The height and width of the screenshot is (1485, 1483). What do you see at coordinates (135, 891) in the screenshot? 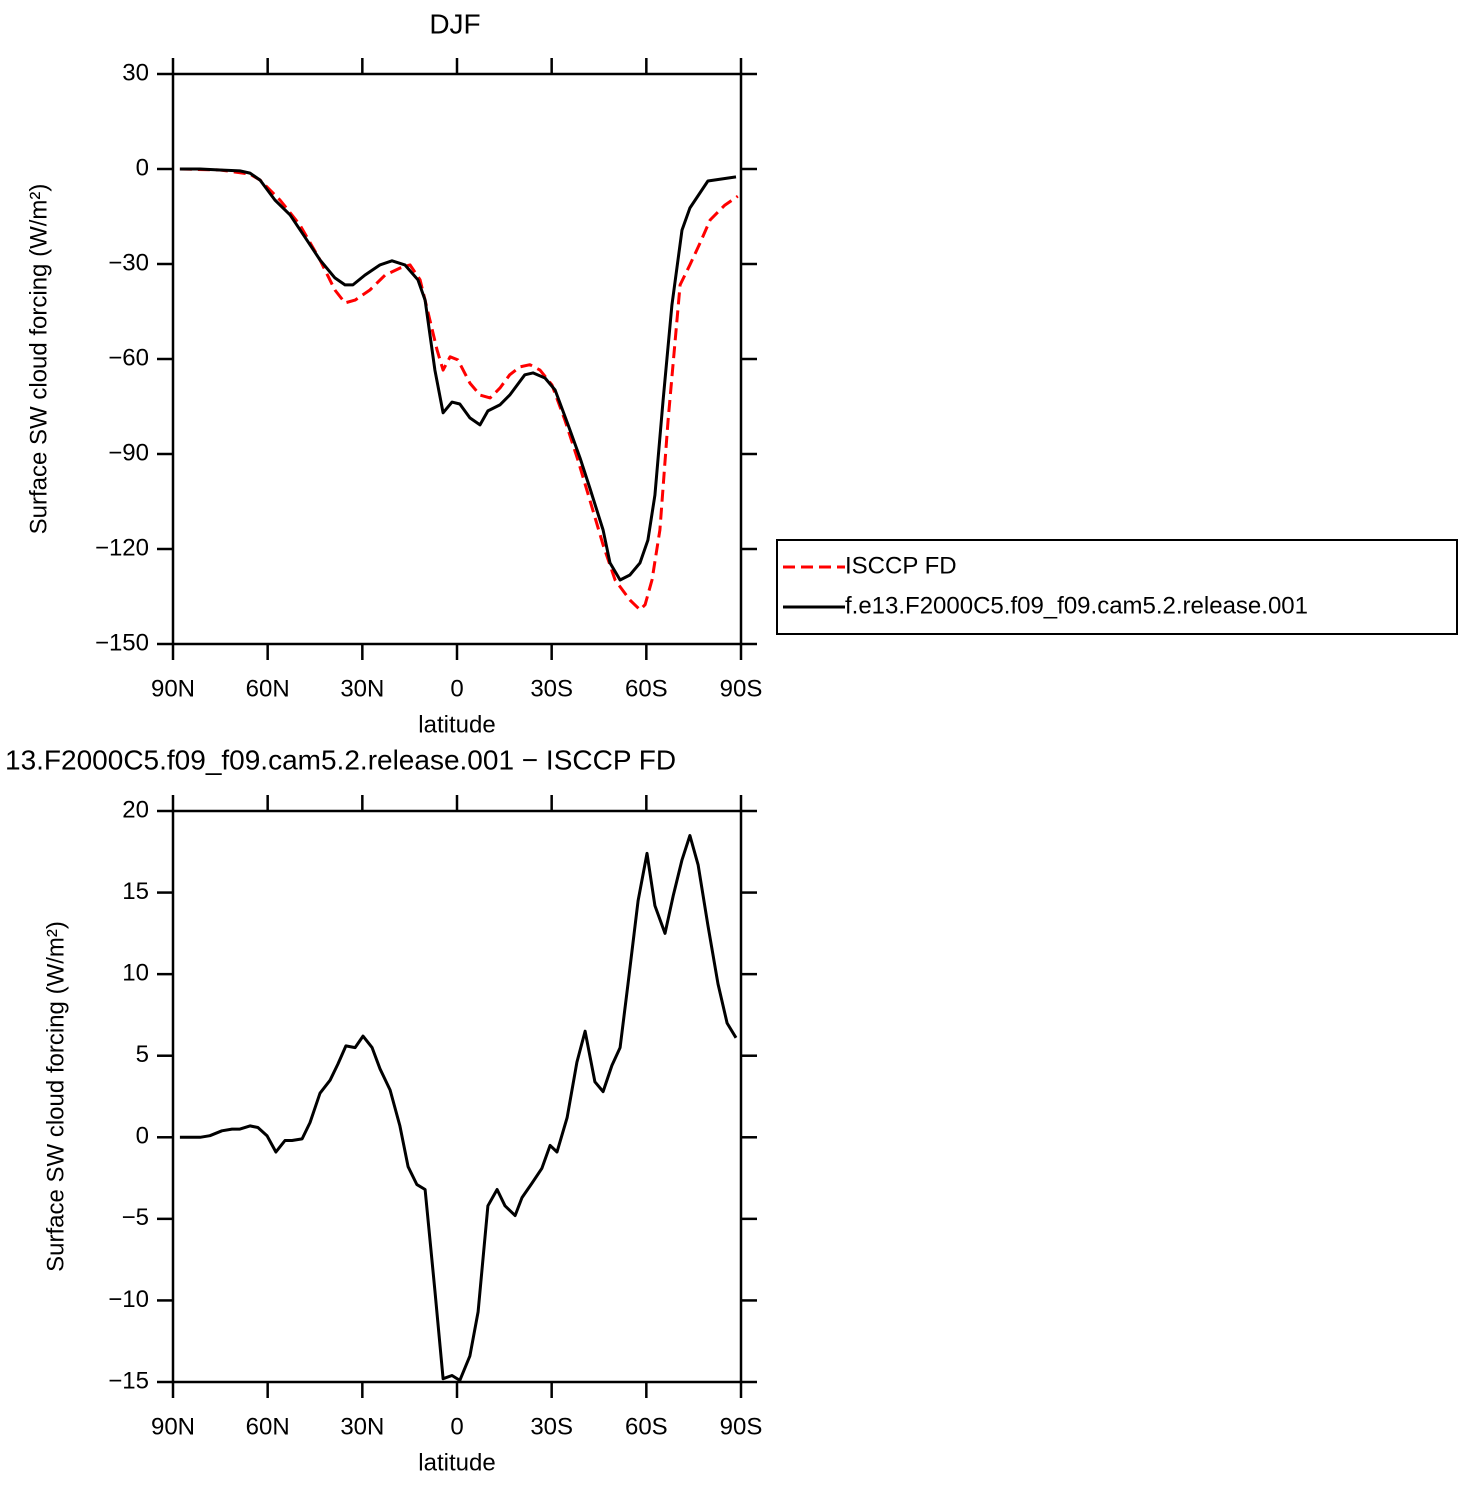
I see `y-tick-label: 15` at bounding box center [135, 891].